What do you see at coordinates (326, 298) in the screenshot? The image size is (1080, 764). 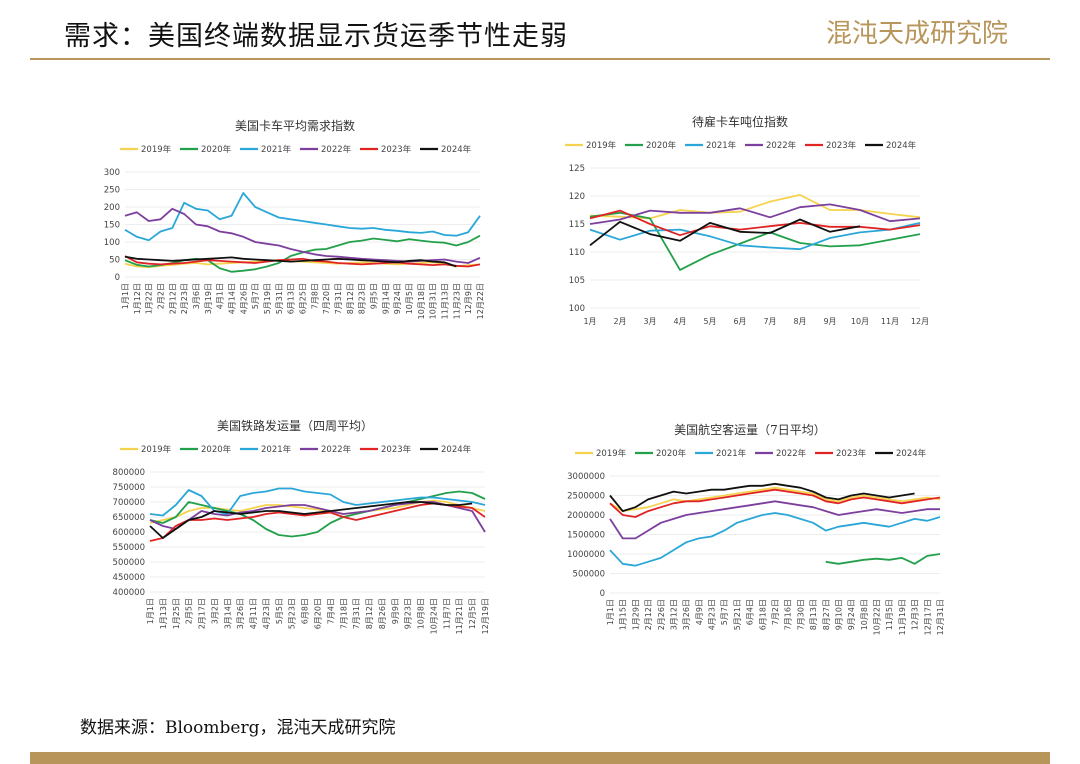 I see `x-tick-label: 7月20日` at bounding box center [326, 298].